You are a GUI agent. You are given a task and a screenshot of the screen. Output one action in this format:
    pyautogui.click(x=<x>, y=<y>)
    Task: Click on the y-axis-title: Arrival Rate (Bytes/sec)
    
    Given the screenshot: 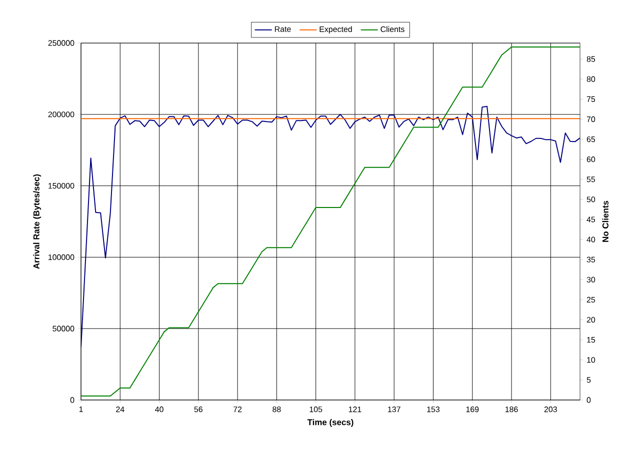 What is the action you would take?
    pyautogui.click(x=37, y=221)
    